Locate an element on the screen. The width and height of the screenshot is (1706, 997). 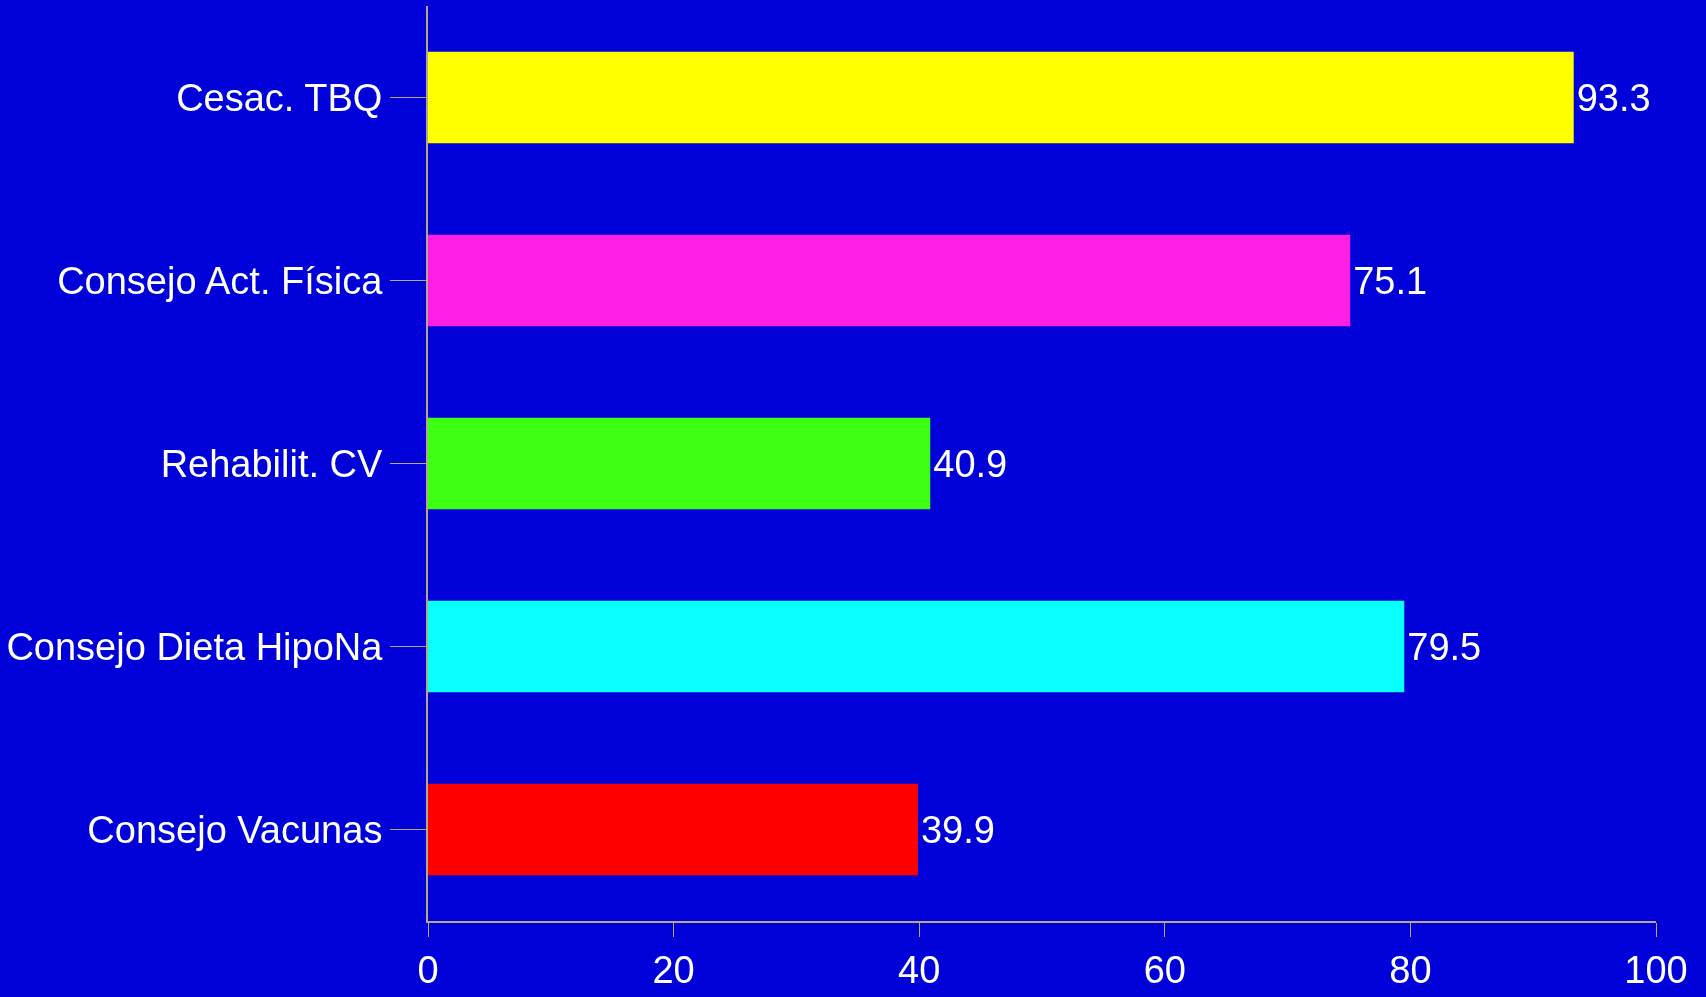
data-label: 75.1 is located at coordinates (1390, 280).